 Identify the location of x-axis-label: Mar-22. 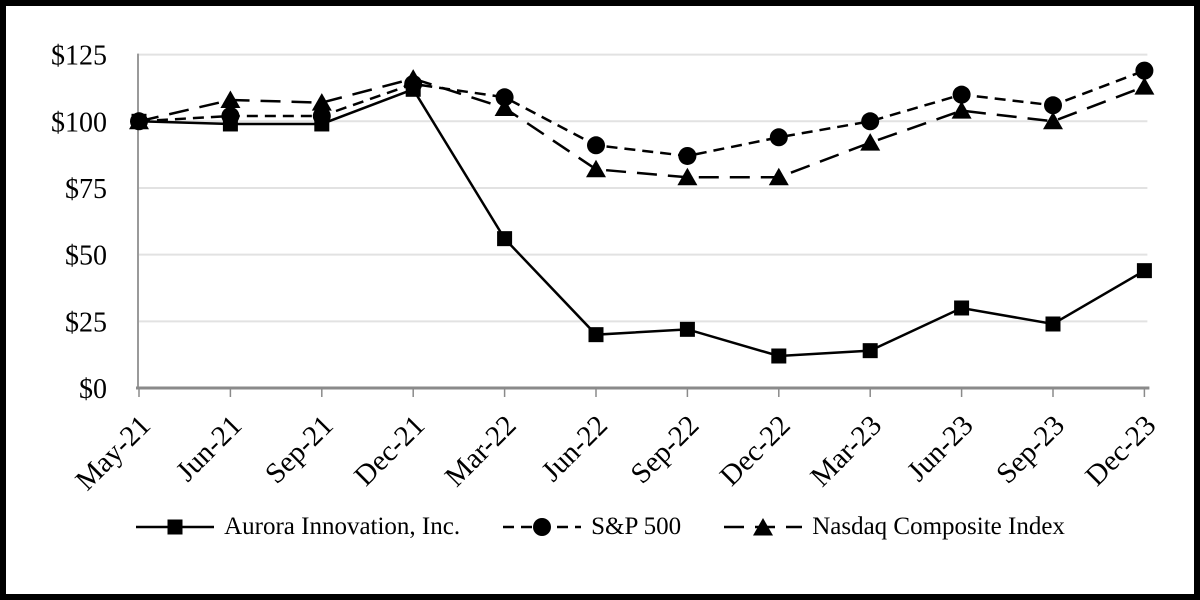
(481, 451).